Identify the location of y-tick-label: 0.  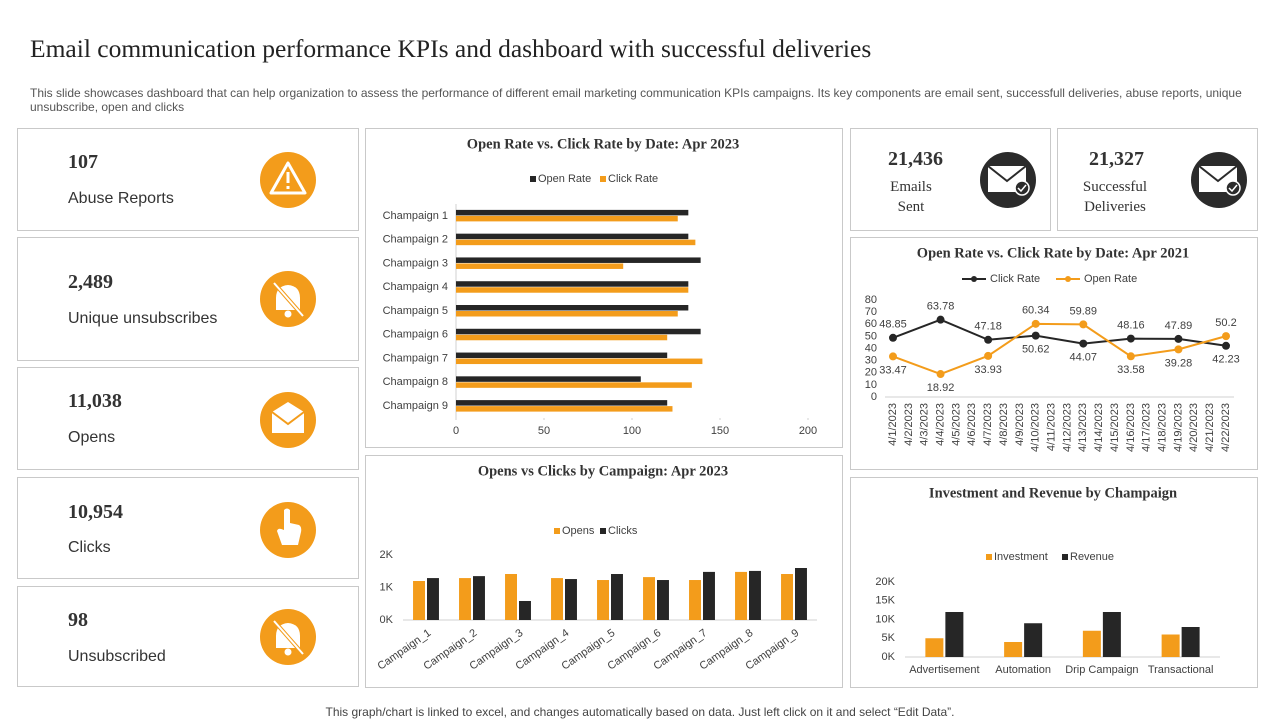
(874, 397).